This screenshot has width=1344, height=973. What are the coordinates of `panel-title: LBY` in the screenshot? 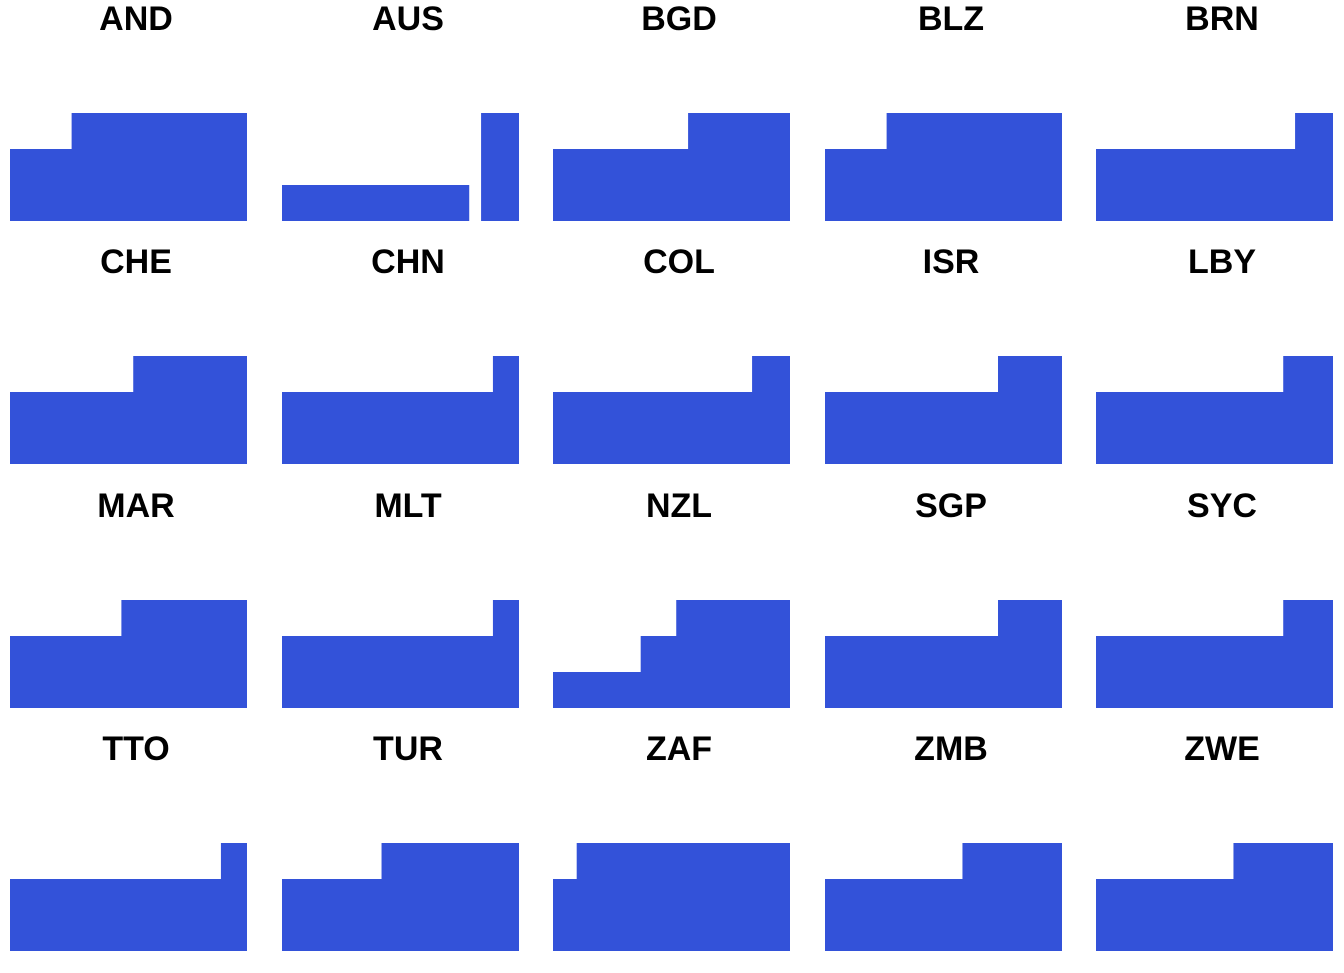 It's located at (1222, 262).